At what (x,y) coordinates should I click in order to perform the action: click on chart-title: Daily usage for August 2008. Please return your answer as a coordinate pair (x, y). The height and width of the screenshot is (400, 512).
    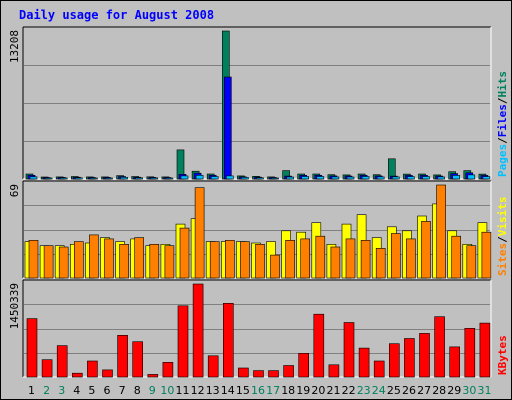
    Looking at the image, I should click on (116, 15).